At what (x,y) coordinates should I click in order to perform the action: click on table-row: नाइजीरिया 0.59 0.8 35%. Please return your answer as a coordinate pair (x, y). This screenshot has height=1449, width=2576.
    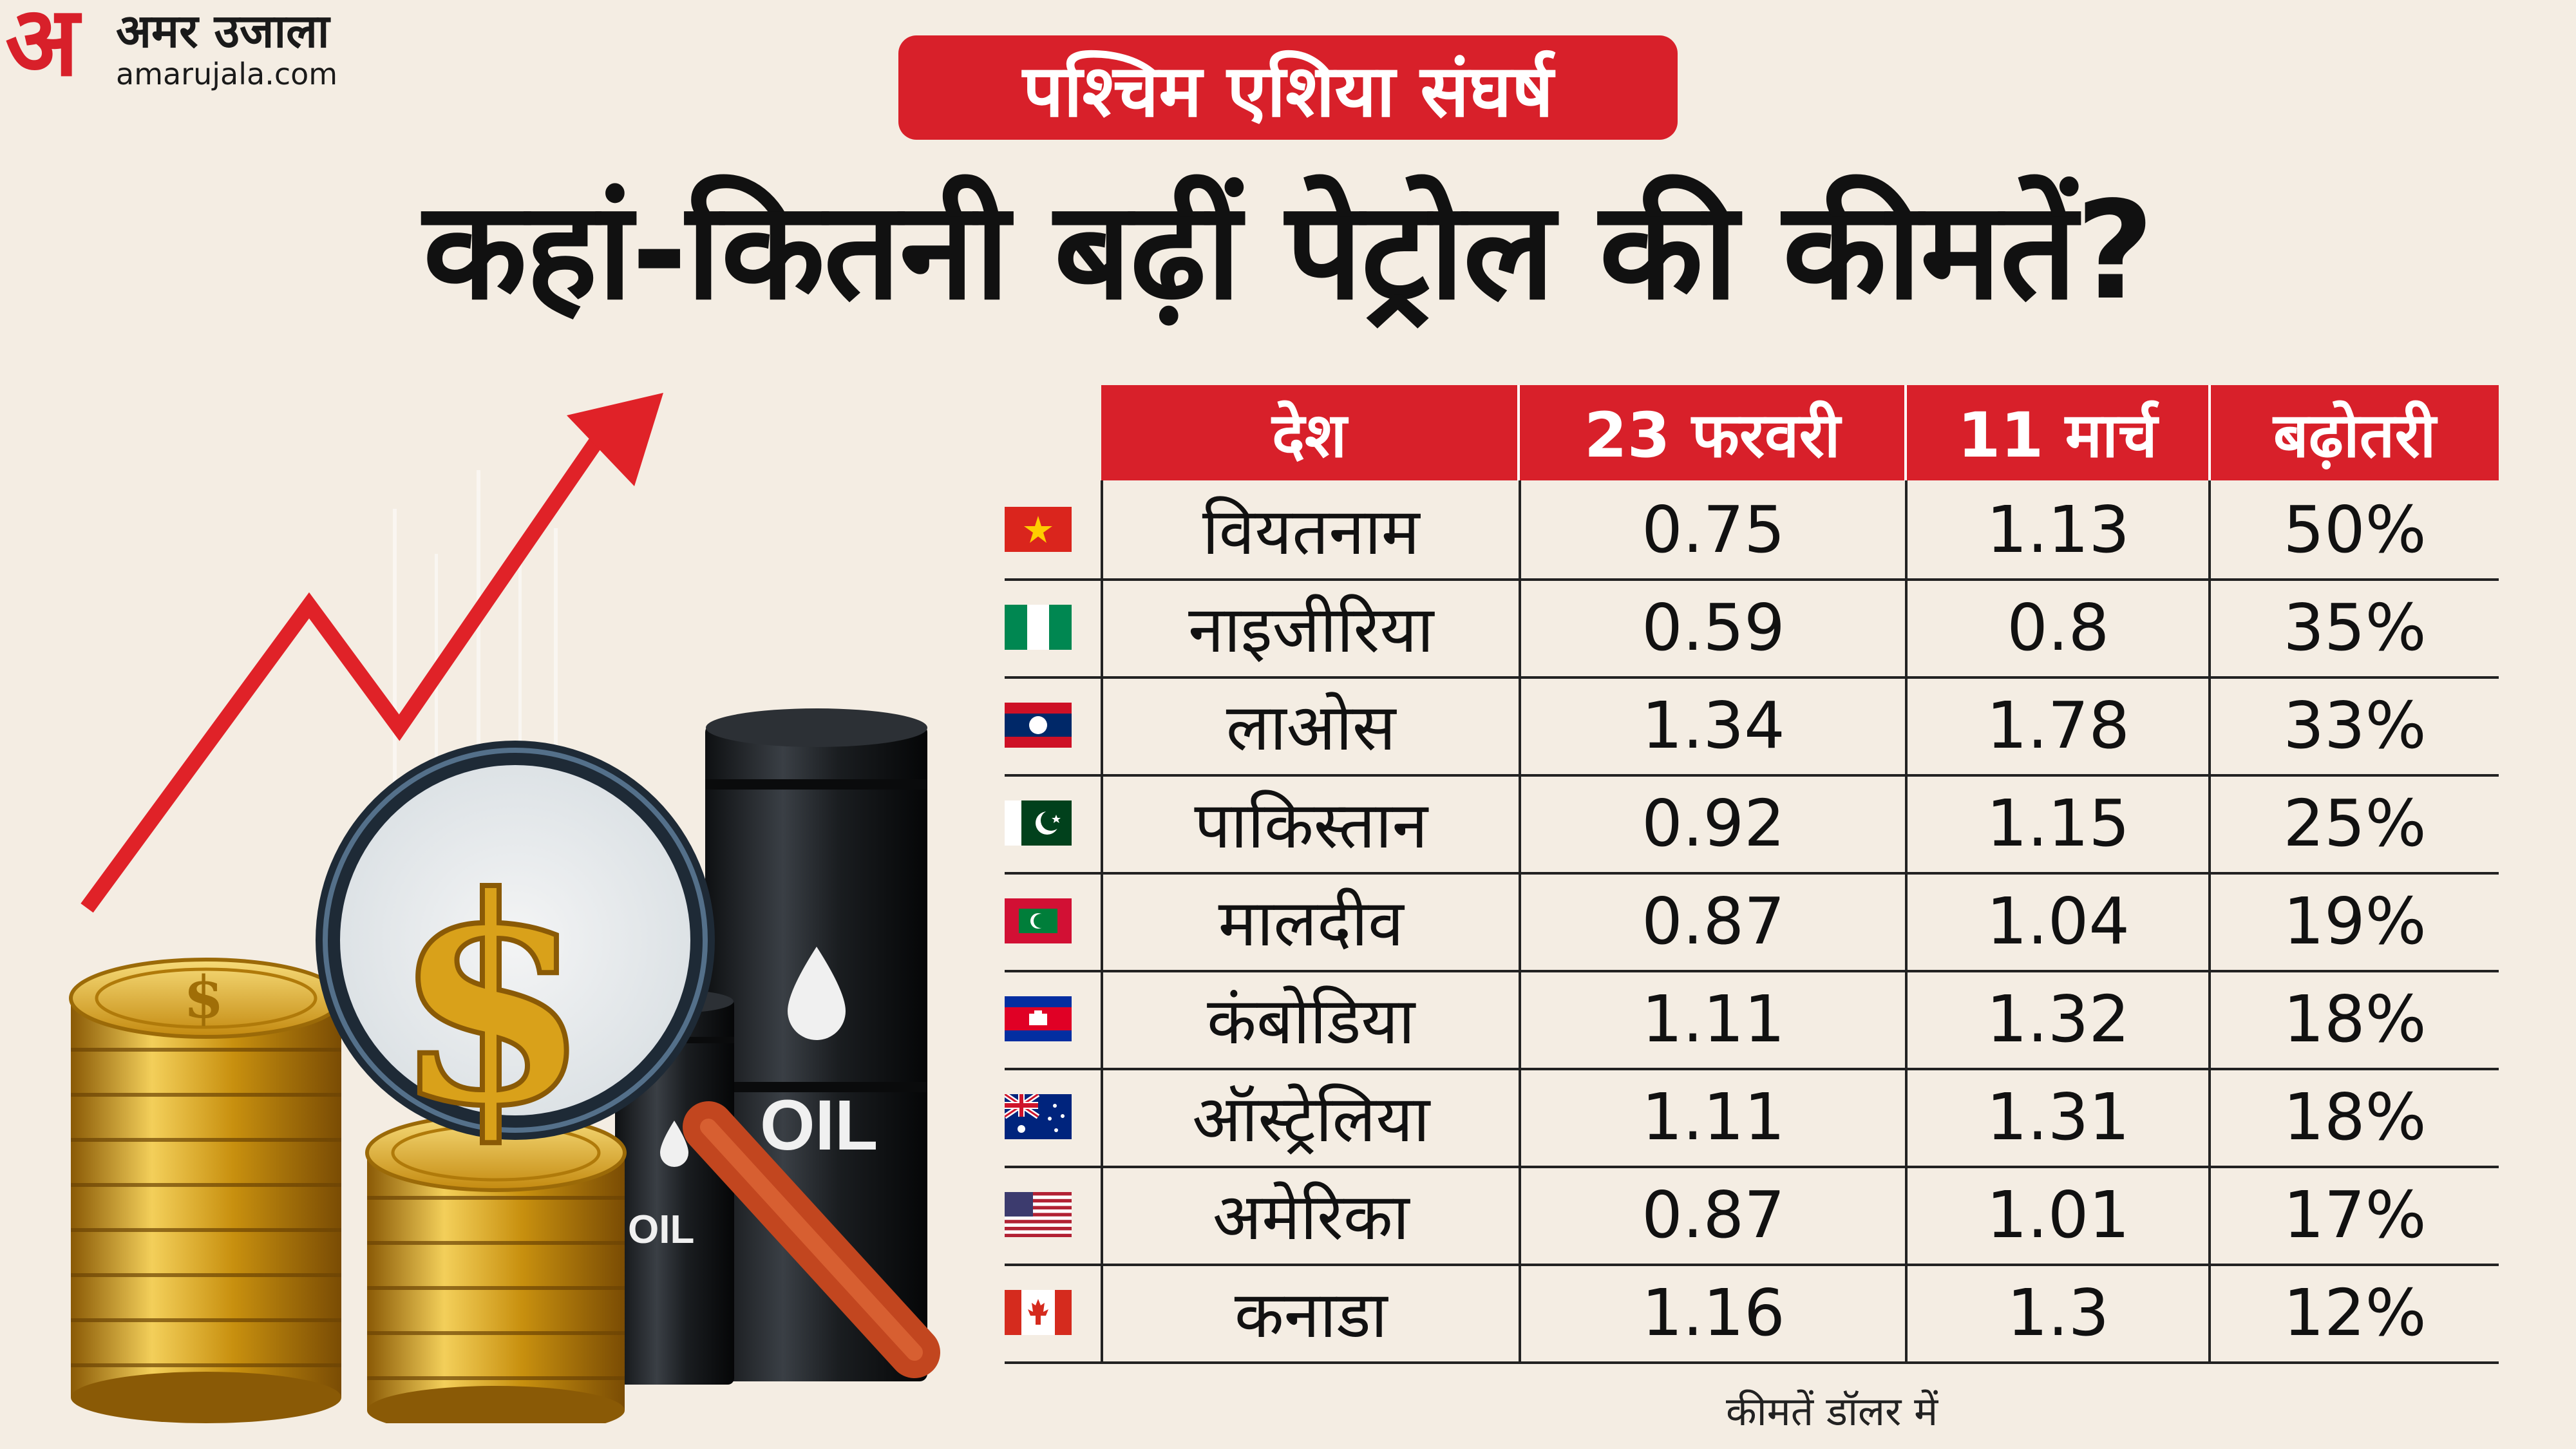
    Looking at the image, I should click on (1752, 628).